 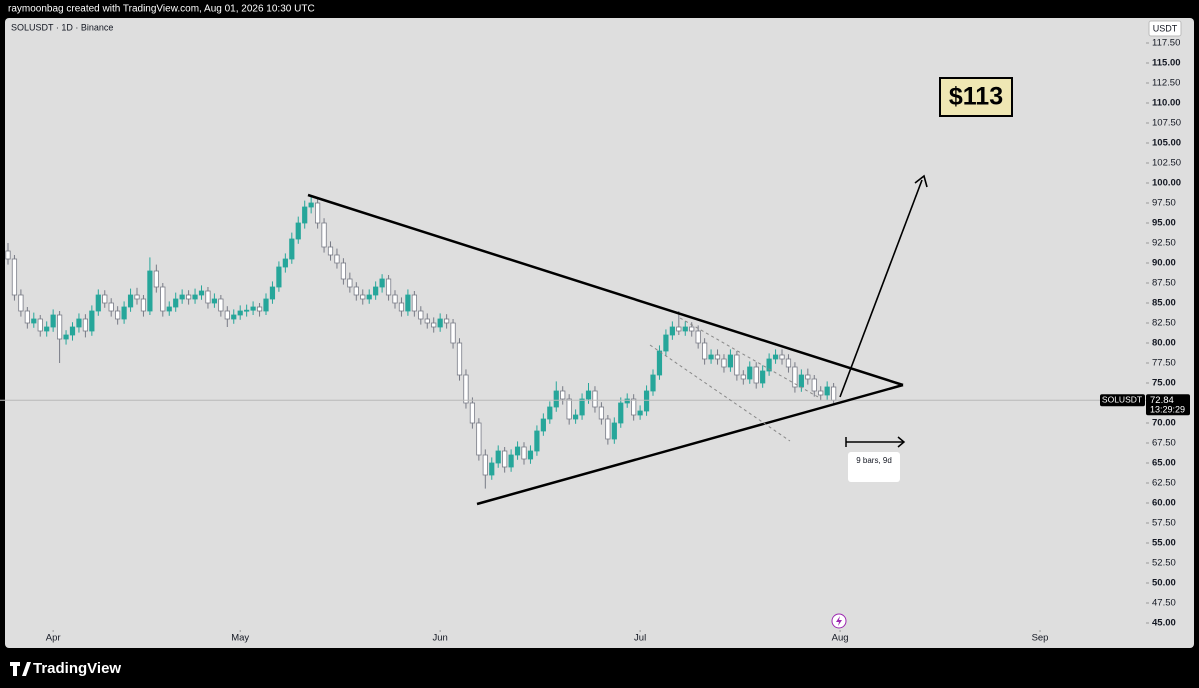 I want to click on y-tick-label: 115.00, so click(x=1166, y=63).